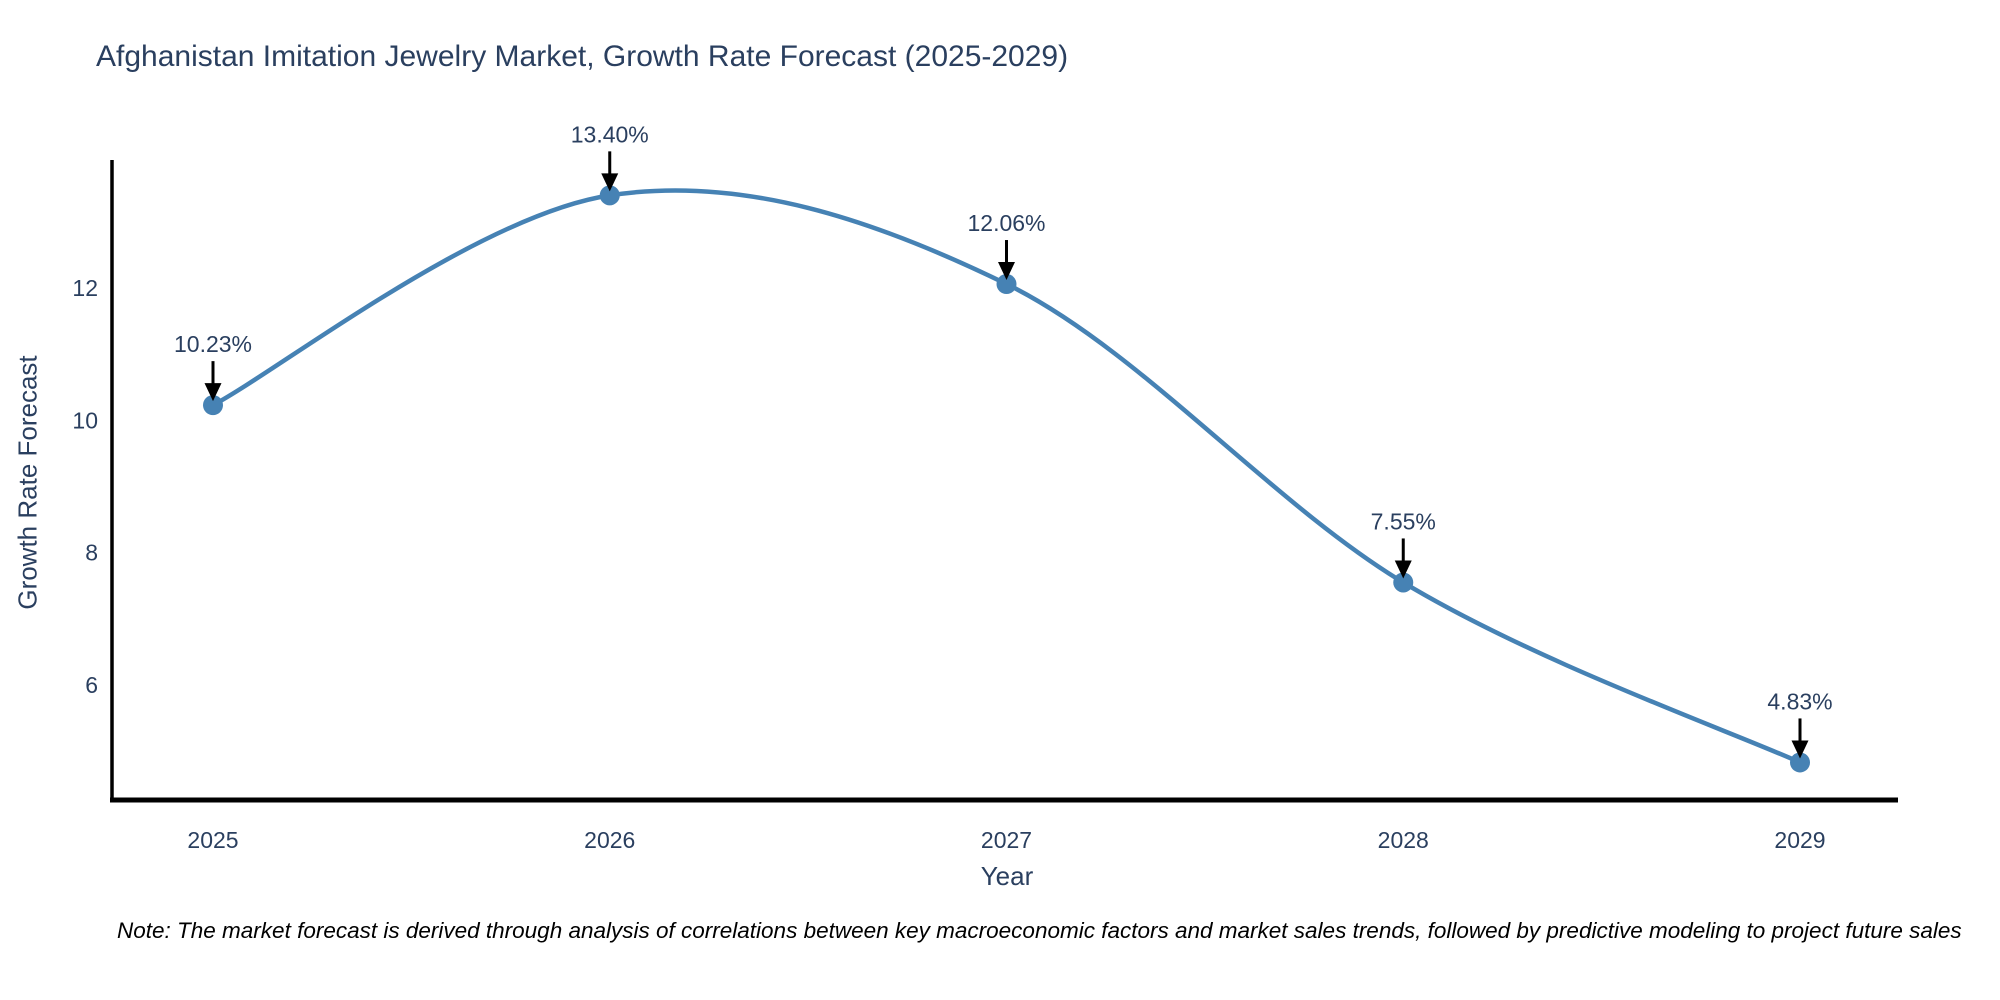  Describe the element at coordinates (213, 405) in the screenshot. I see `data-point-2025` at that location.